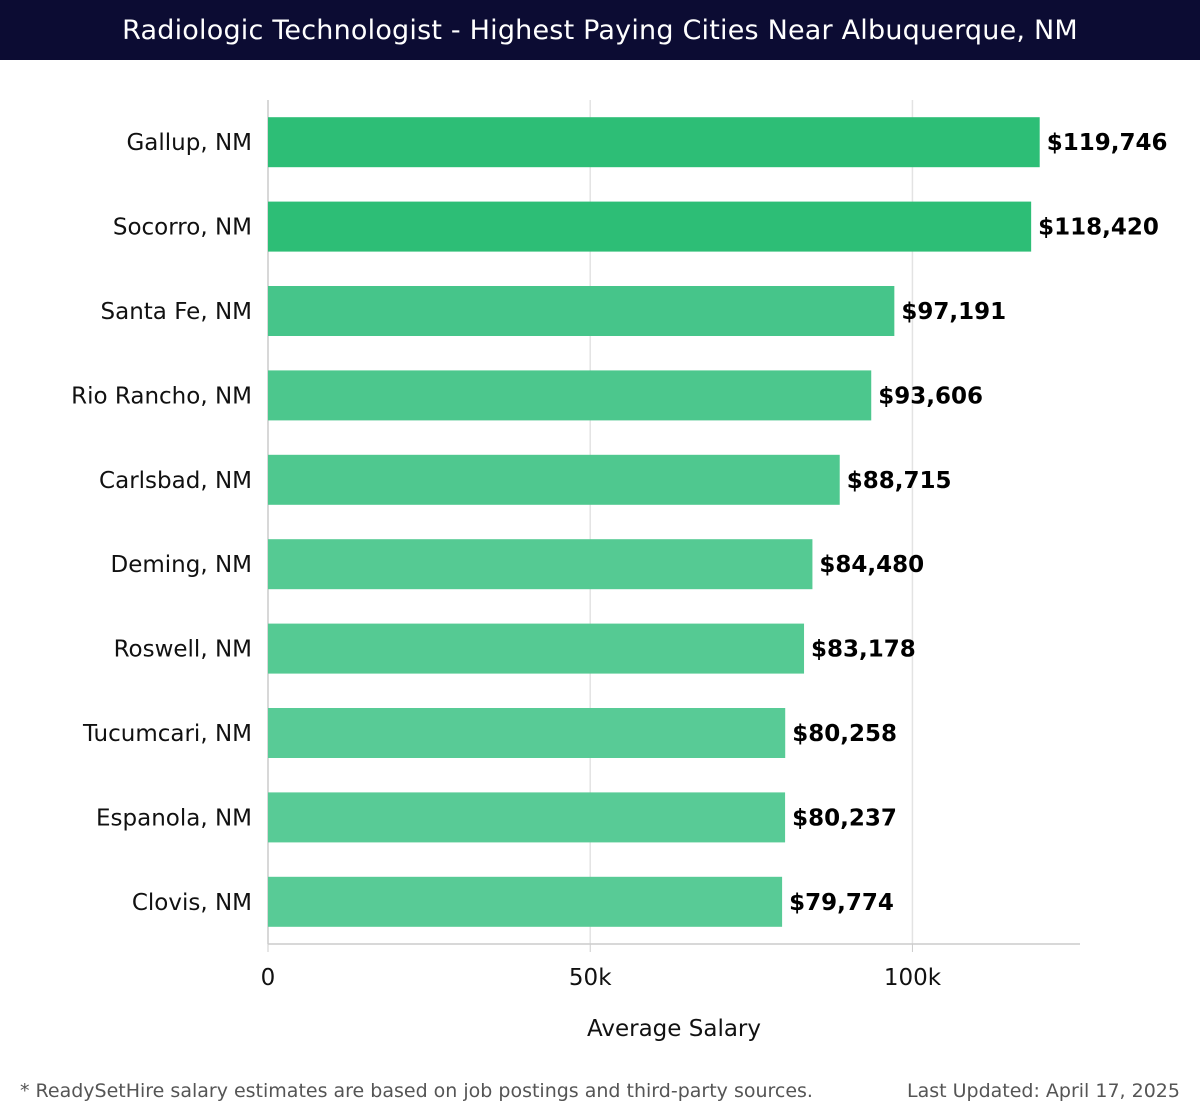 This screenshot has height=1120, width=1200. What do you see at coordinates (182, 228) in the screenshot?
I see `category-label: Socorro, NM` at bounding box center [182, 228].